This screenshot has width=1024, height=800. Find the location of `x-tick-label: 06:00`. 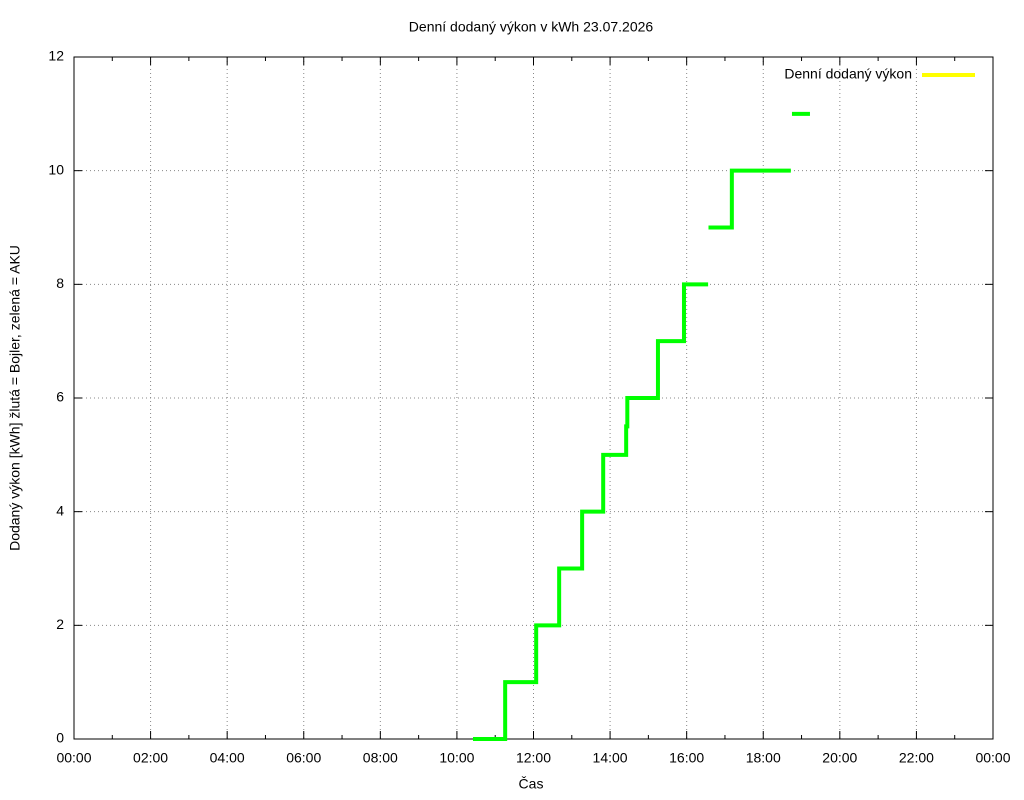

x-tick-label: 06:00 is located at coordinates (303, 758).